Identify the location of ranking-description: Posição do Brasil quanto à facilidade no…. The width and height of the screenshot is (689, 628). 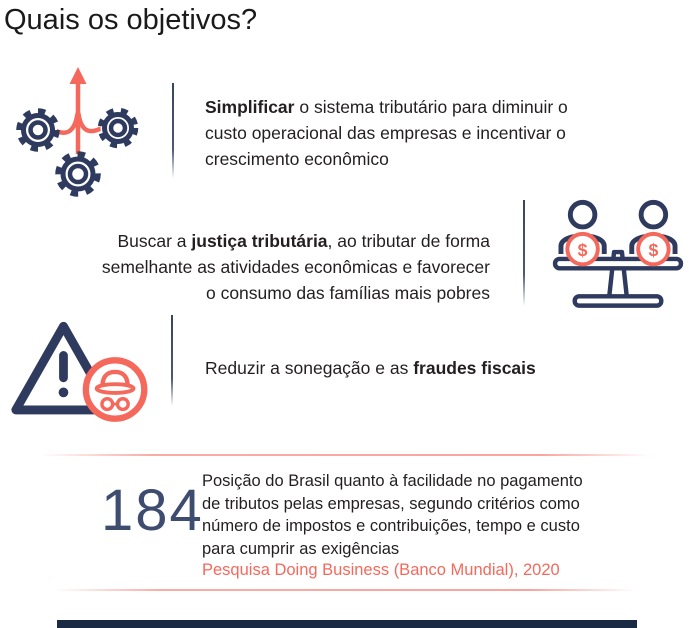
(392, 515).